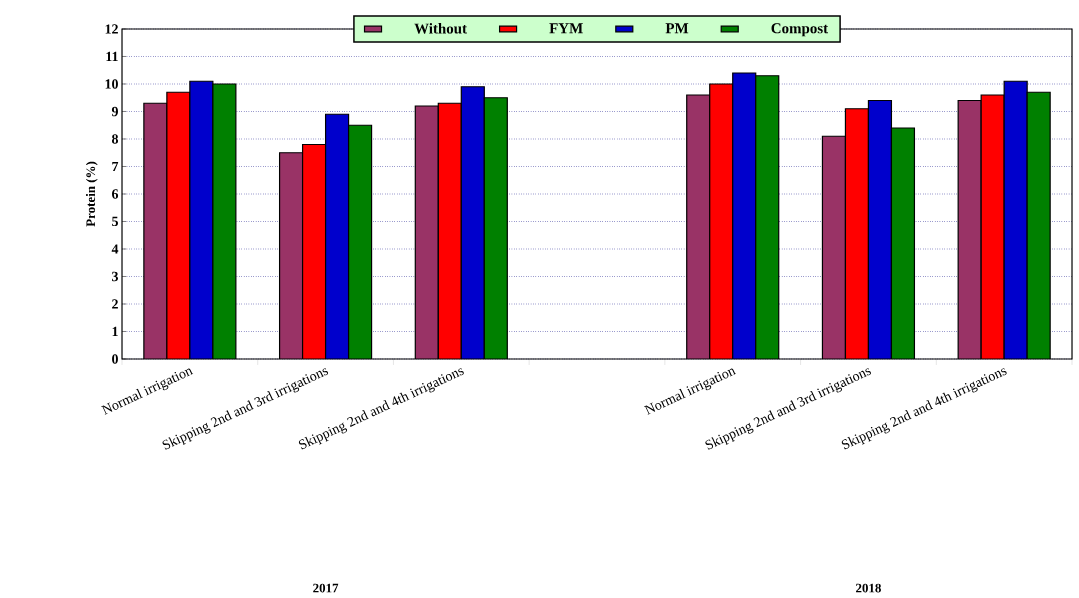 The height and width of the screenshot is (598, 1079). I want to click on y-tick-label: 1, so click(115, 331).